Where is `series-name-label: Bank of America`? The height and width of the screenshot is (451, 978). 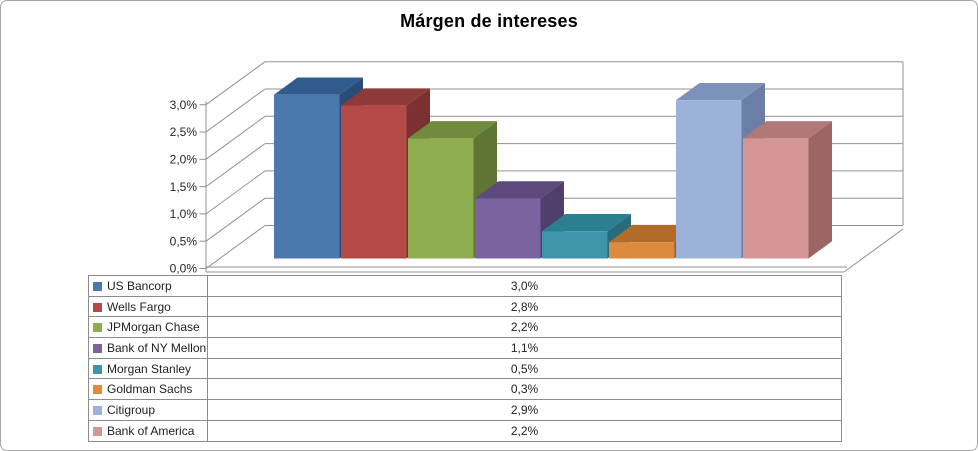
series-name-label: Bank of America is located at coordinates (151, 430).